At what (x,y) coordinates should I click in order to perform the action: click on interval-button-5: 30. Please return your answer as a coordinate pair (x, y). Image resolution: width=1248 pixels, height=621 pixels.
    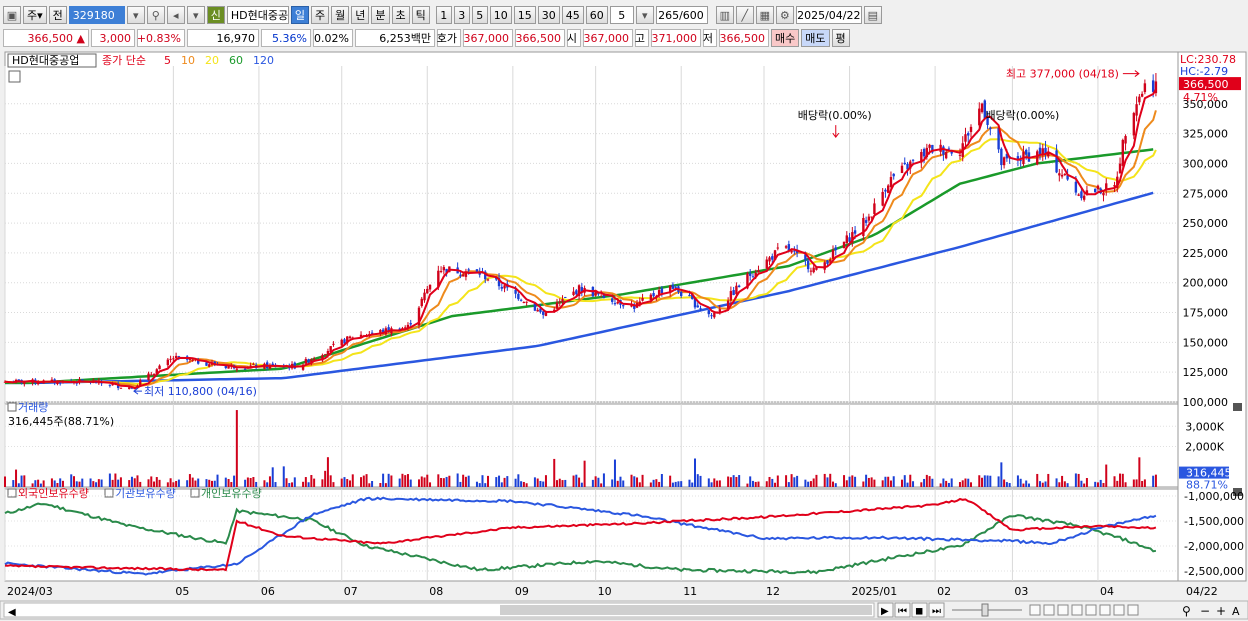
    Looking at the image, I should click on (548, 15).